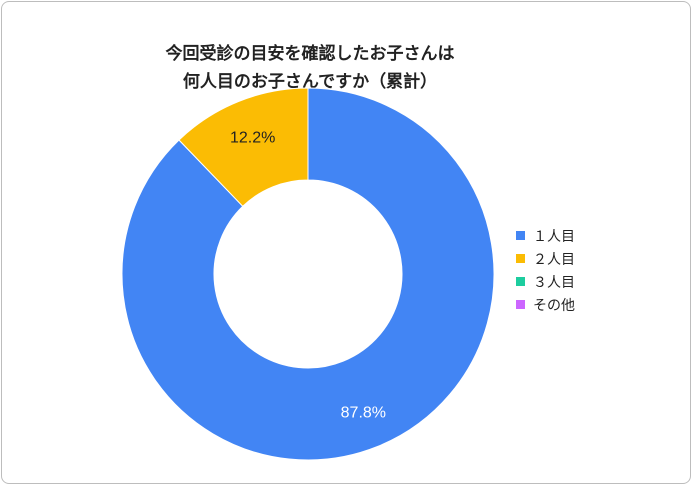  I want to click on legend-swatch-other, so click(520, 304).